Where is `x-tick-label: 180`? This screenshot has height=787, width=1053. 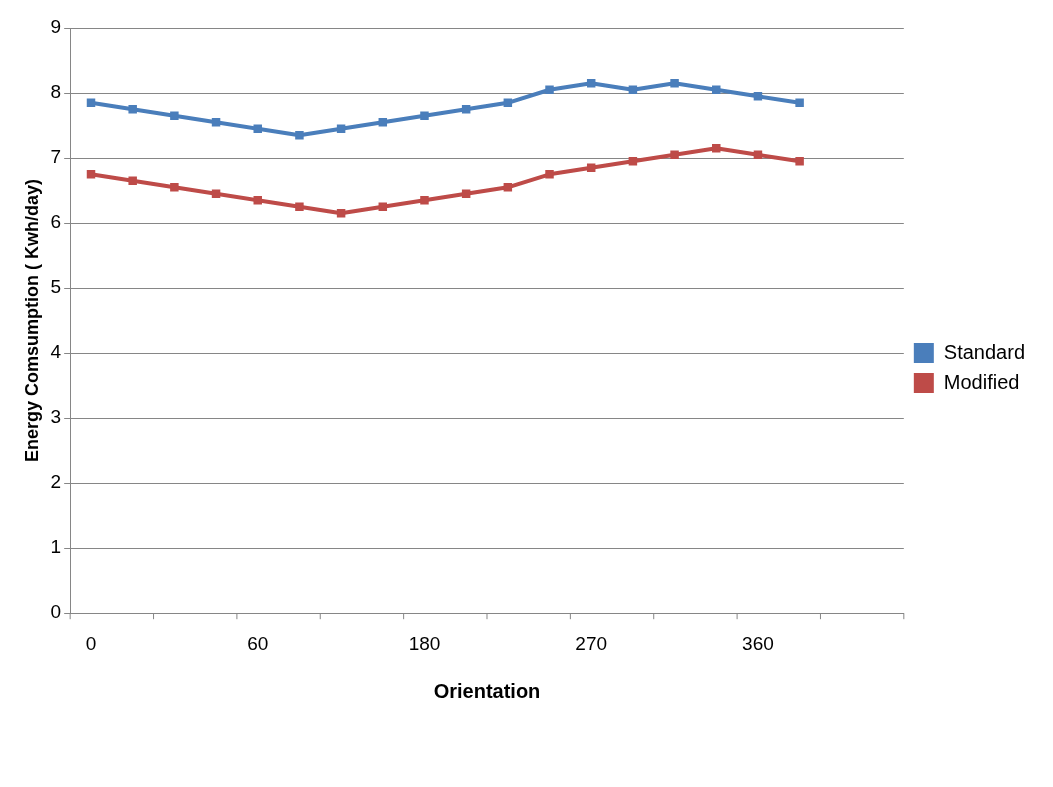 x-tick-label: 180 is located at coordinates (424, 643).